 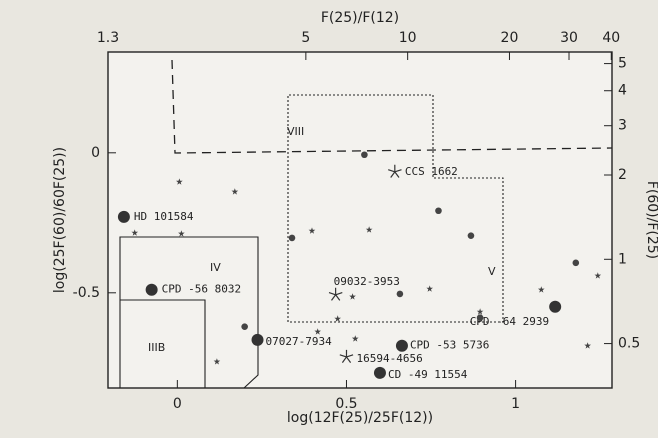 What do you see at coordinates (431, 171) in the screenshot?
I see `point-label: CCS 1662` at bounding box center [431, 171].